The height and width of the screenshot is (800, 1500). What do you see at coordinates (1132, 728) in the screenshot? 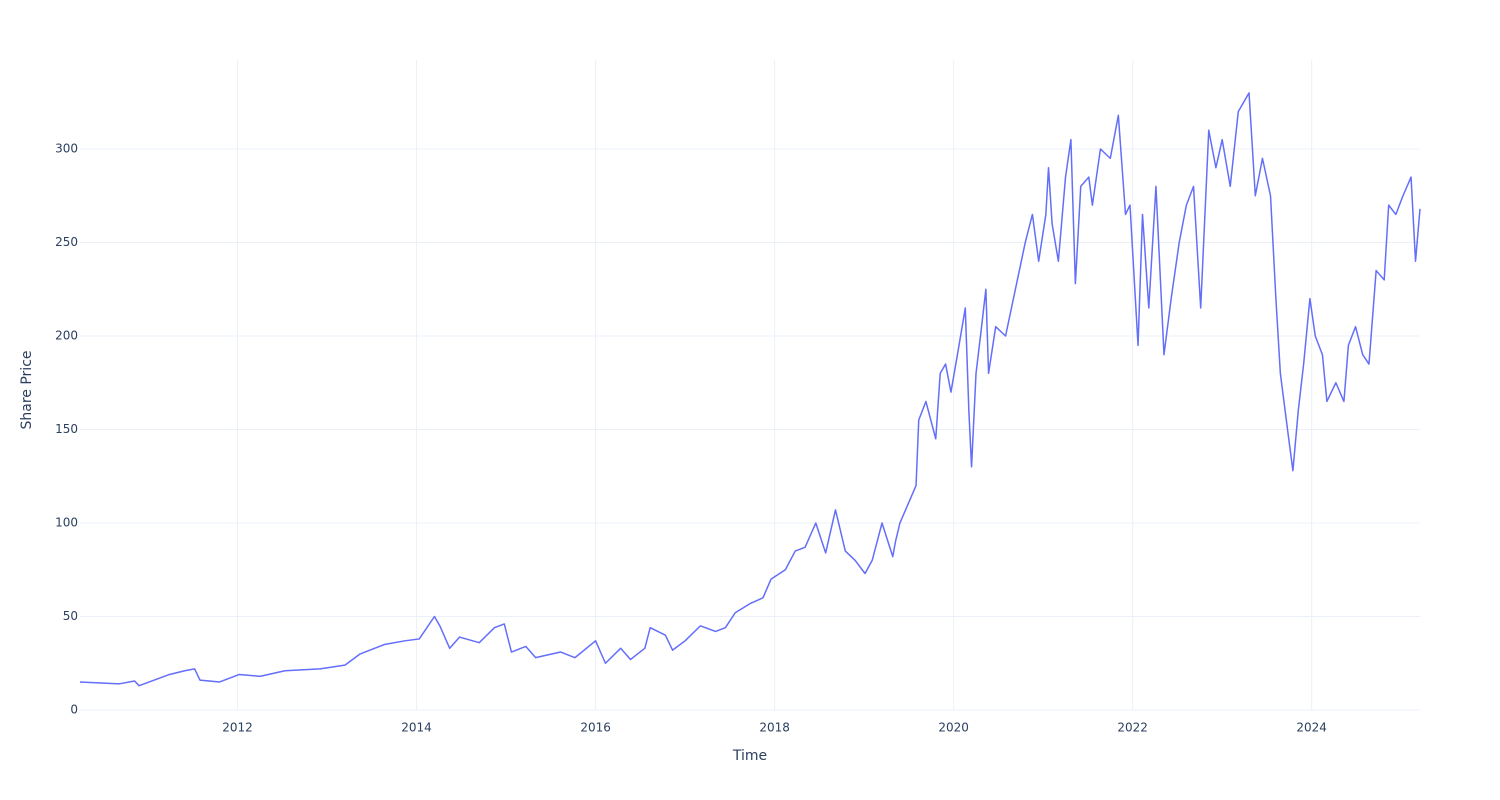
I see `x-tick-label: 2022` at bounding box center [1132, 728].